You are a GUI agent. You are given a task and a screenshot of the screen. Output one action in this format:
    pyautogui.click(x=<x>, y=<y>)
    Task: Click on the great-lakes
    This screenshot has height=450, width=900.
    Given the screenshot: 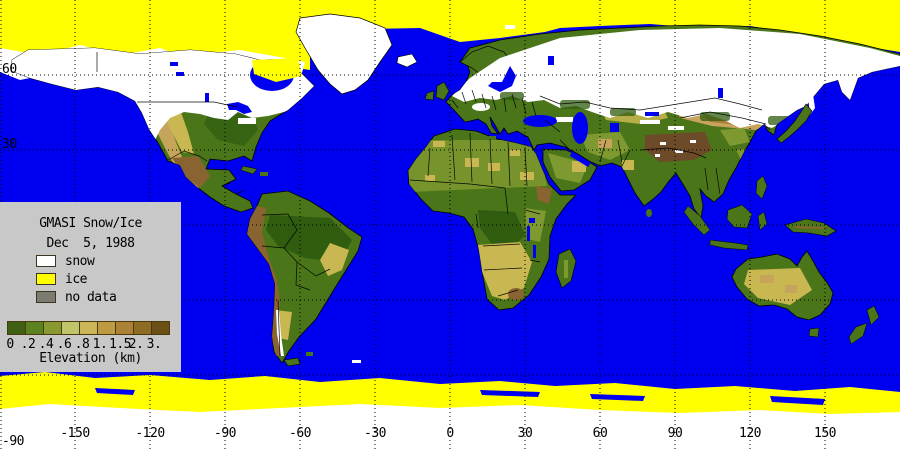 What is the action you would take?
    pyautogui.click(x=239, y=108)
    